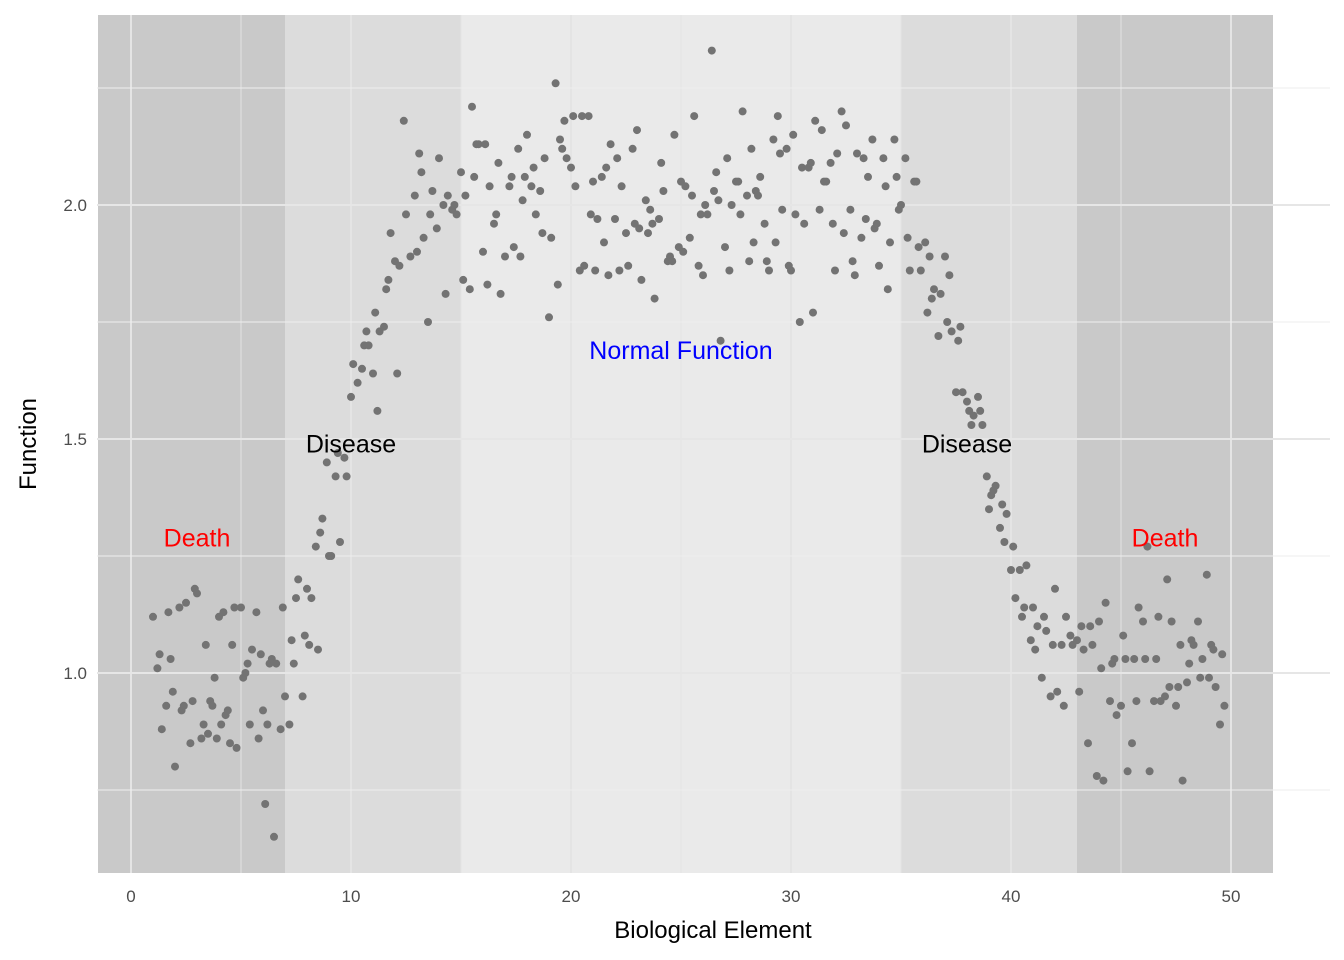 The width and height of the screenshot is (1344, 960). Describe the element at coordinates (1231, 896) in the screenshot. I see `x-tick-label: 50` at that location.